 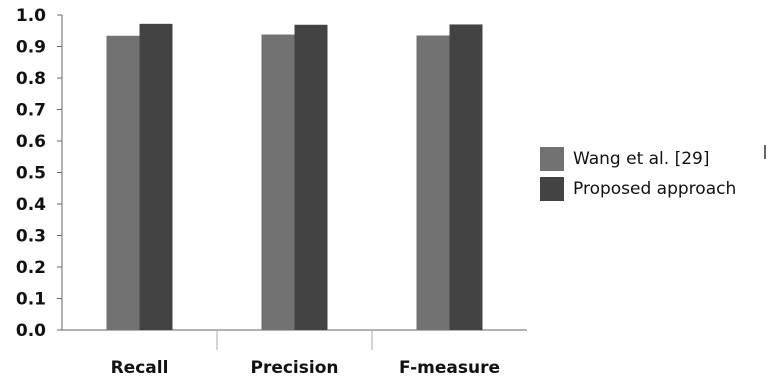 What do you see at coordinates (31, 174) in the screenshot?
I see `y-tick-label: 0.5` at bounding box center [31, 174].